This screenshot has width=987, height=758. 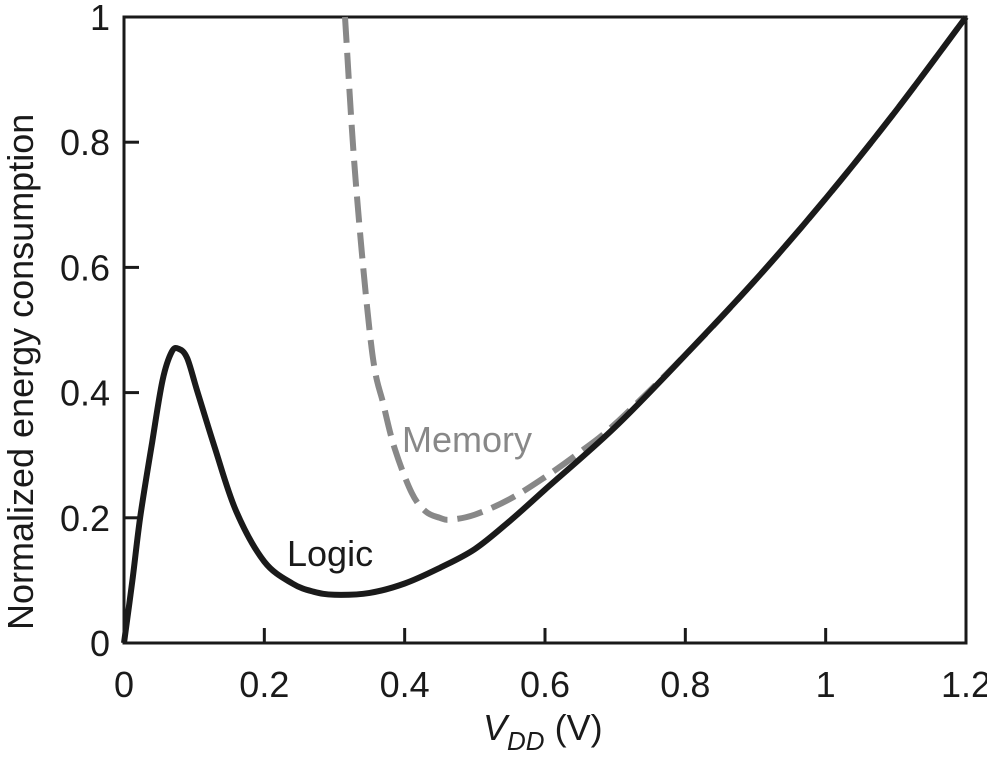 I want to click on y-tick-label: 1, so click(x=100, y=19).